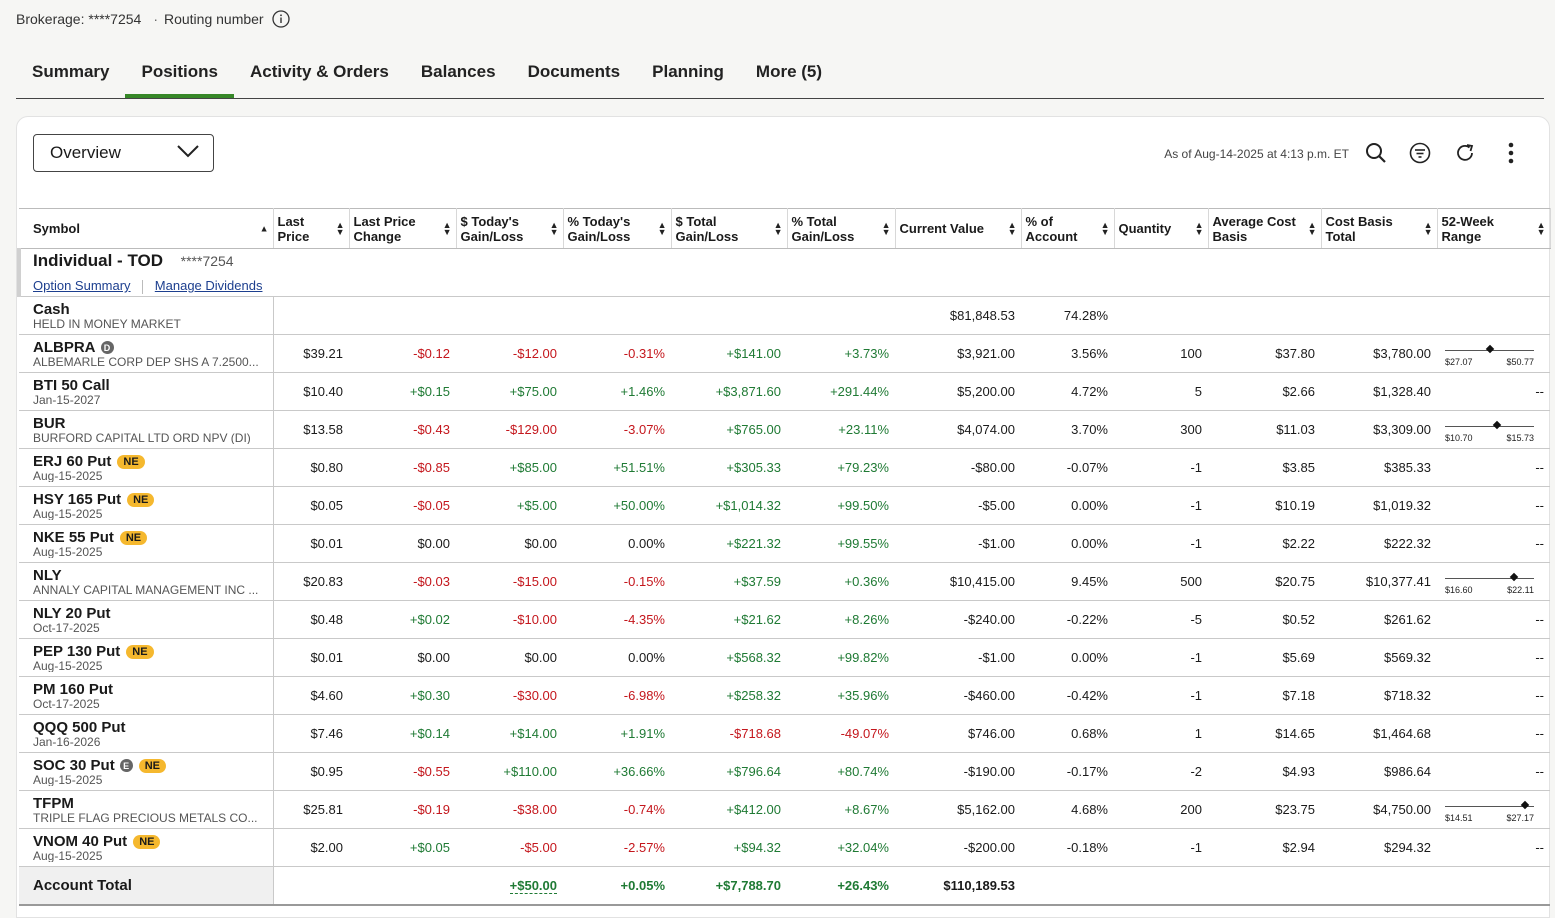 Image resolution: width=1555 pixels, height=918 pixels. I want to click on column-header: Quantity ▲ ▼, so click(1161, 228).